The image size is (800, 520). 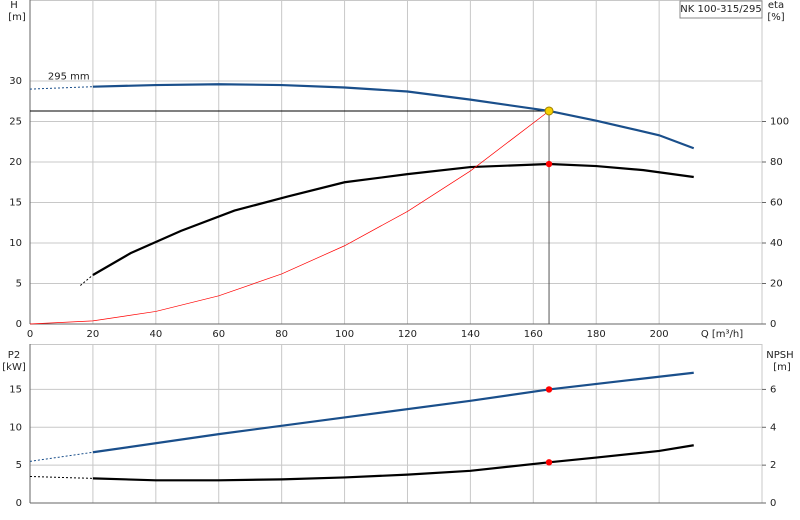 I want to click on y-unit: [m], so click(x=17, y=17).